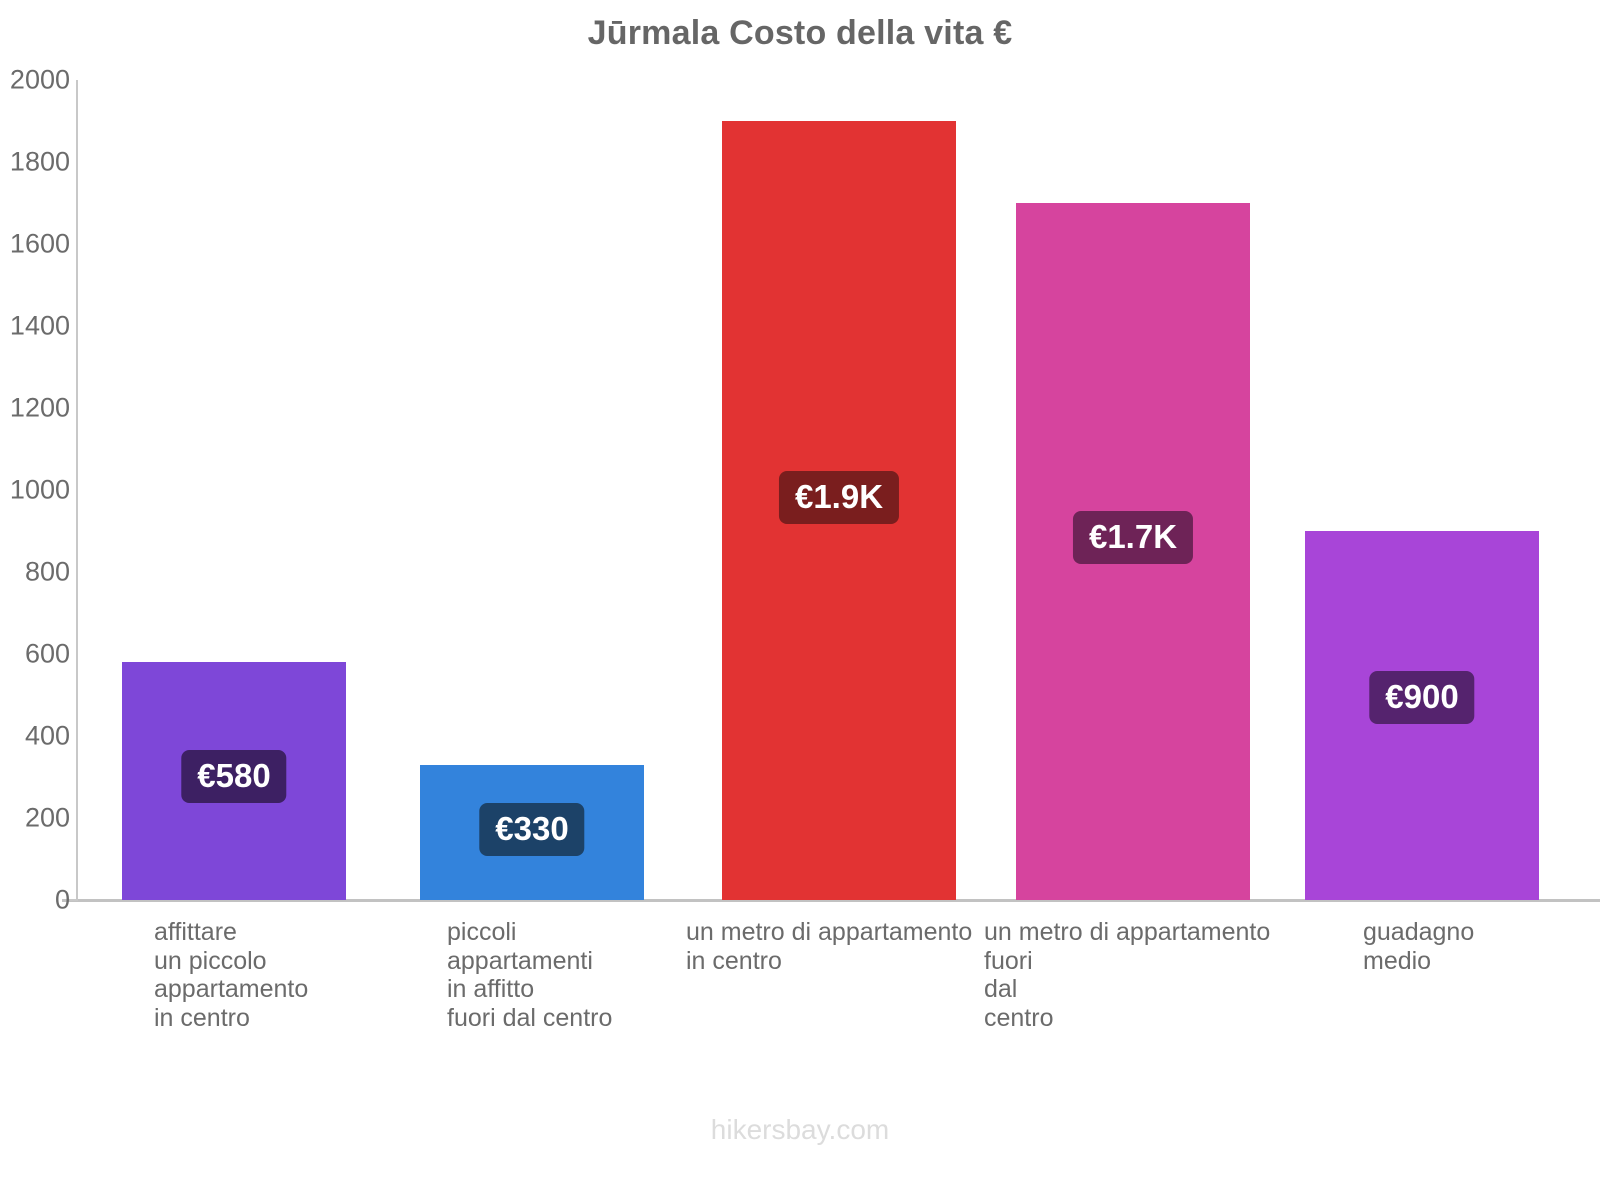 This screenshot has height=1200, width=1600. What do you see at coordinates (39, 325) in the screenshot?
I see `y-tick-label: 1400` at bounding box center [39, 325].